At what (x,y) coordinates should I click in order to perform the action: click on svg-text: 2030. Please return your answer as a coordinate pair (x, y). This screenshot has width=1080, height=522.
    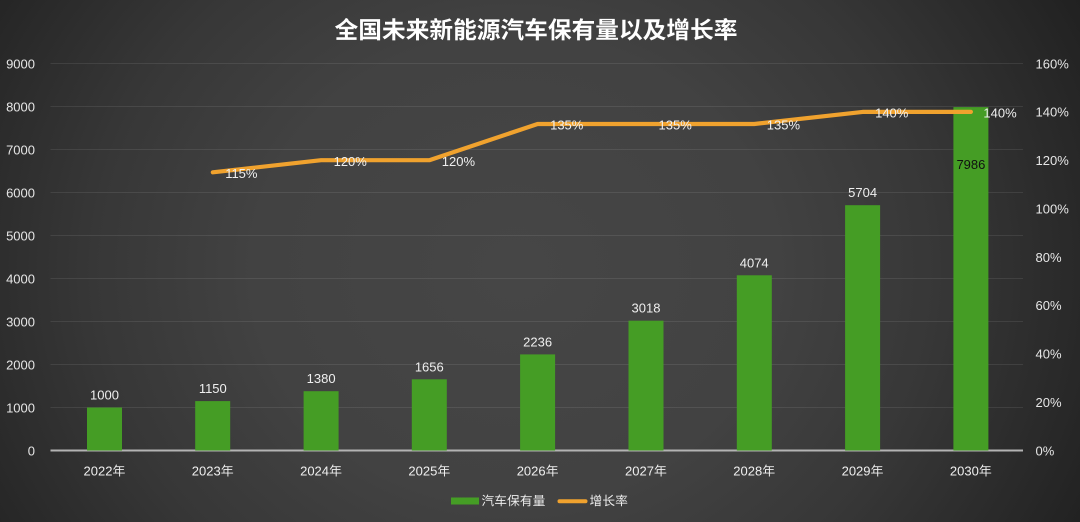
    Looking at the image, I should click on (964, 471).